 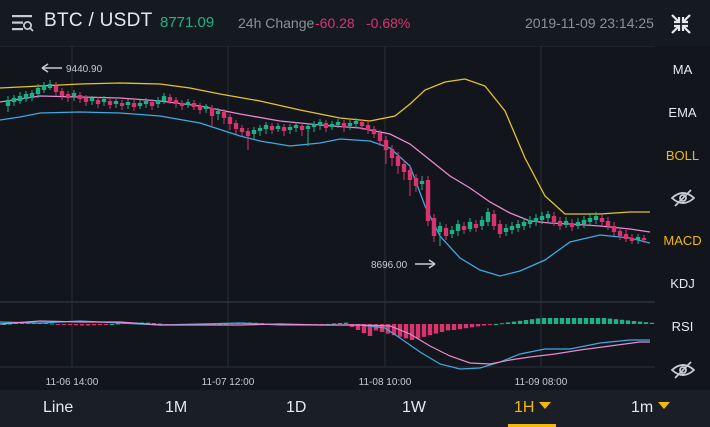 I want to click on time-axis-label: 11-07 12:00, so click(x=228, y=382).